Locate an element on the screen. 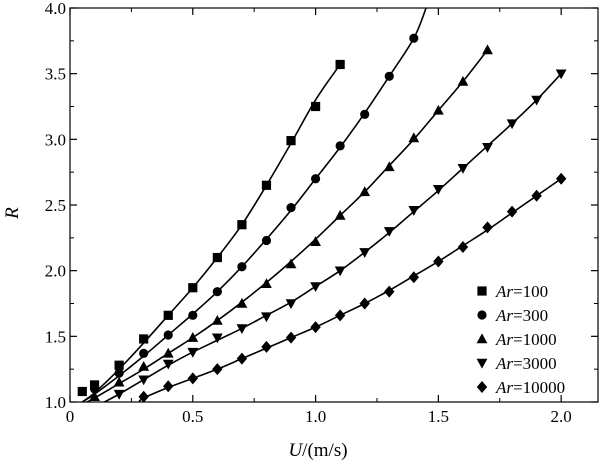 Image resolution: width=608 pixels, height=464 pixels. legend-markers is located at coordinates (482, 339).